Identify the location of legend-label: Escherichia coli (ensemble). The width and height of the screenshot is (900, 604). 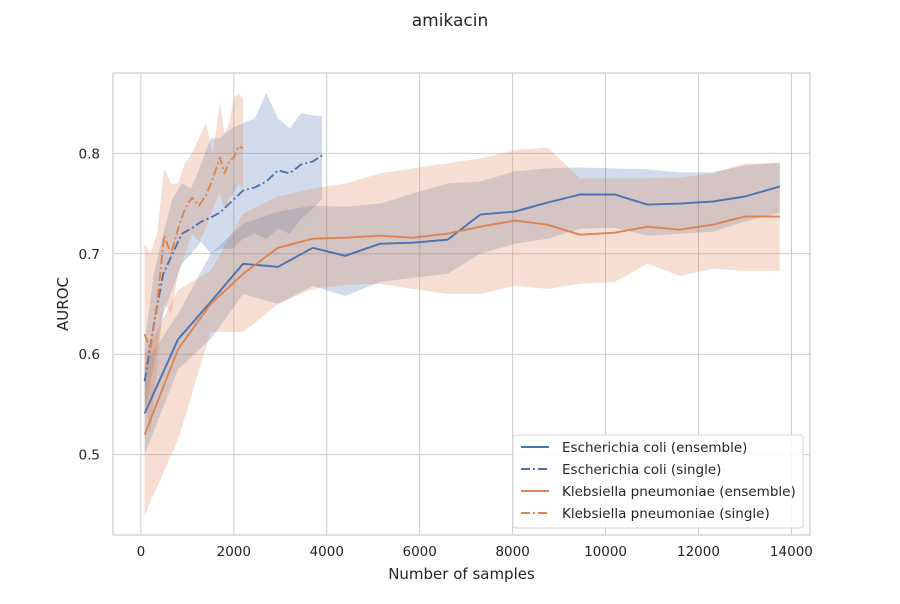
(654, 448).